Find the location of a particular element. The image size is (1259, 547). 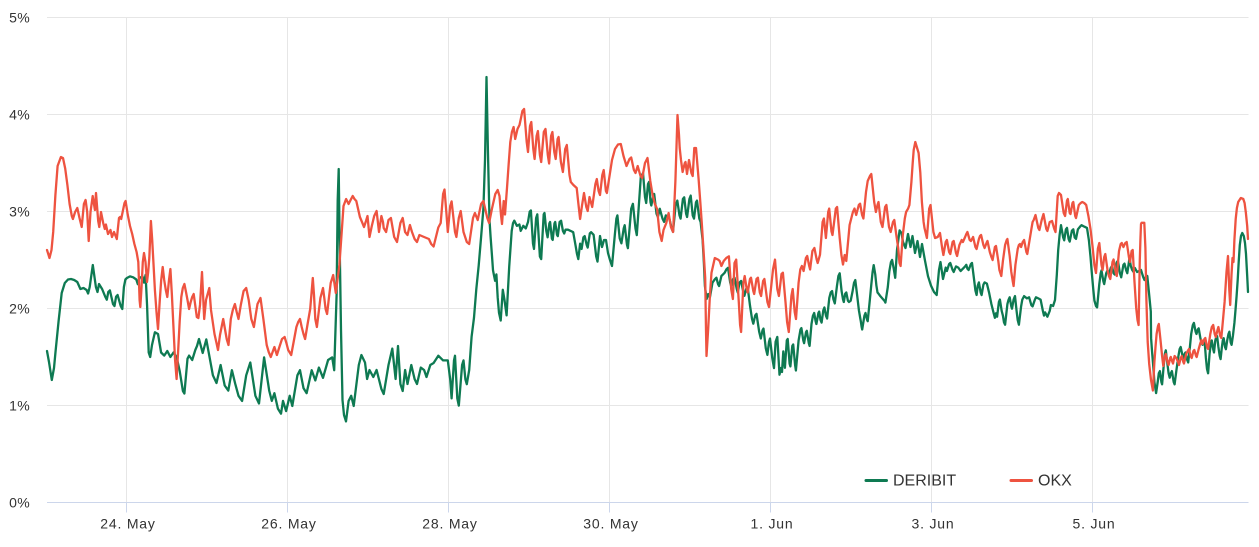

svg-text: 5% is located at coordinates (19, 18).